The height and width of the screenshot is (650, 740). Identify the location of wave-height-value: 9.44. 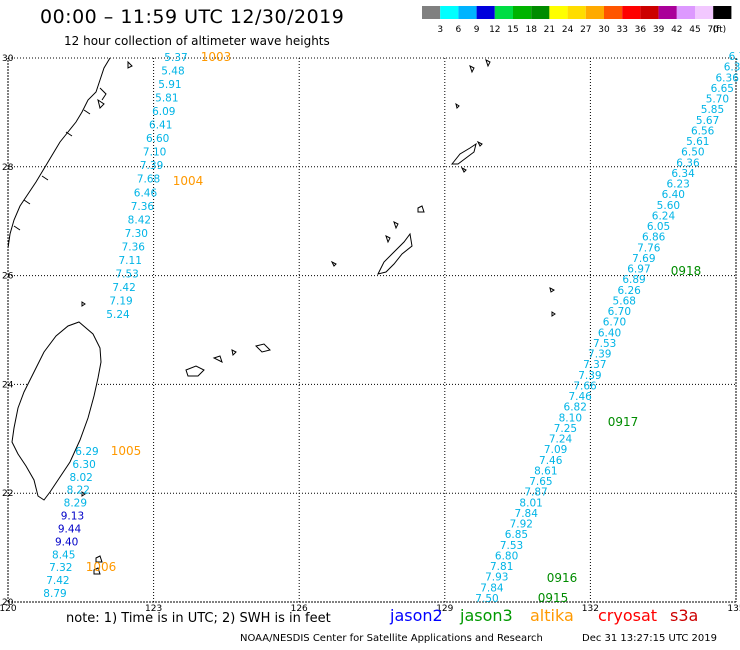
(70, 529).